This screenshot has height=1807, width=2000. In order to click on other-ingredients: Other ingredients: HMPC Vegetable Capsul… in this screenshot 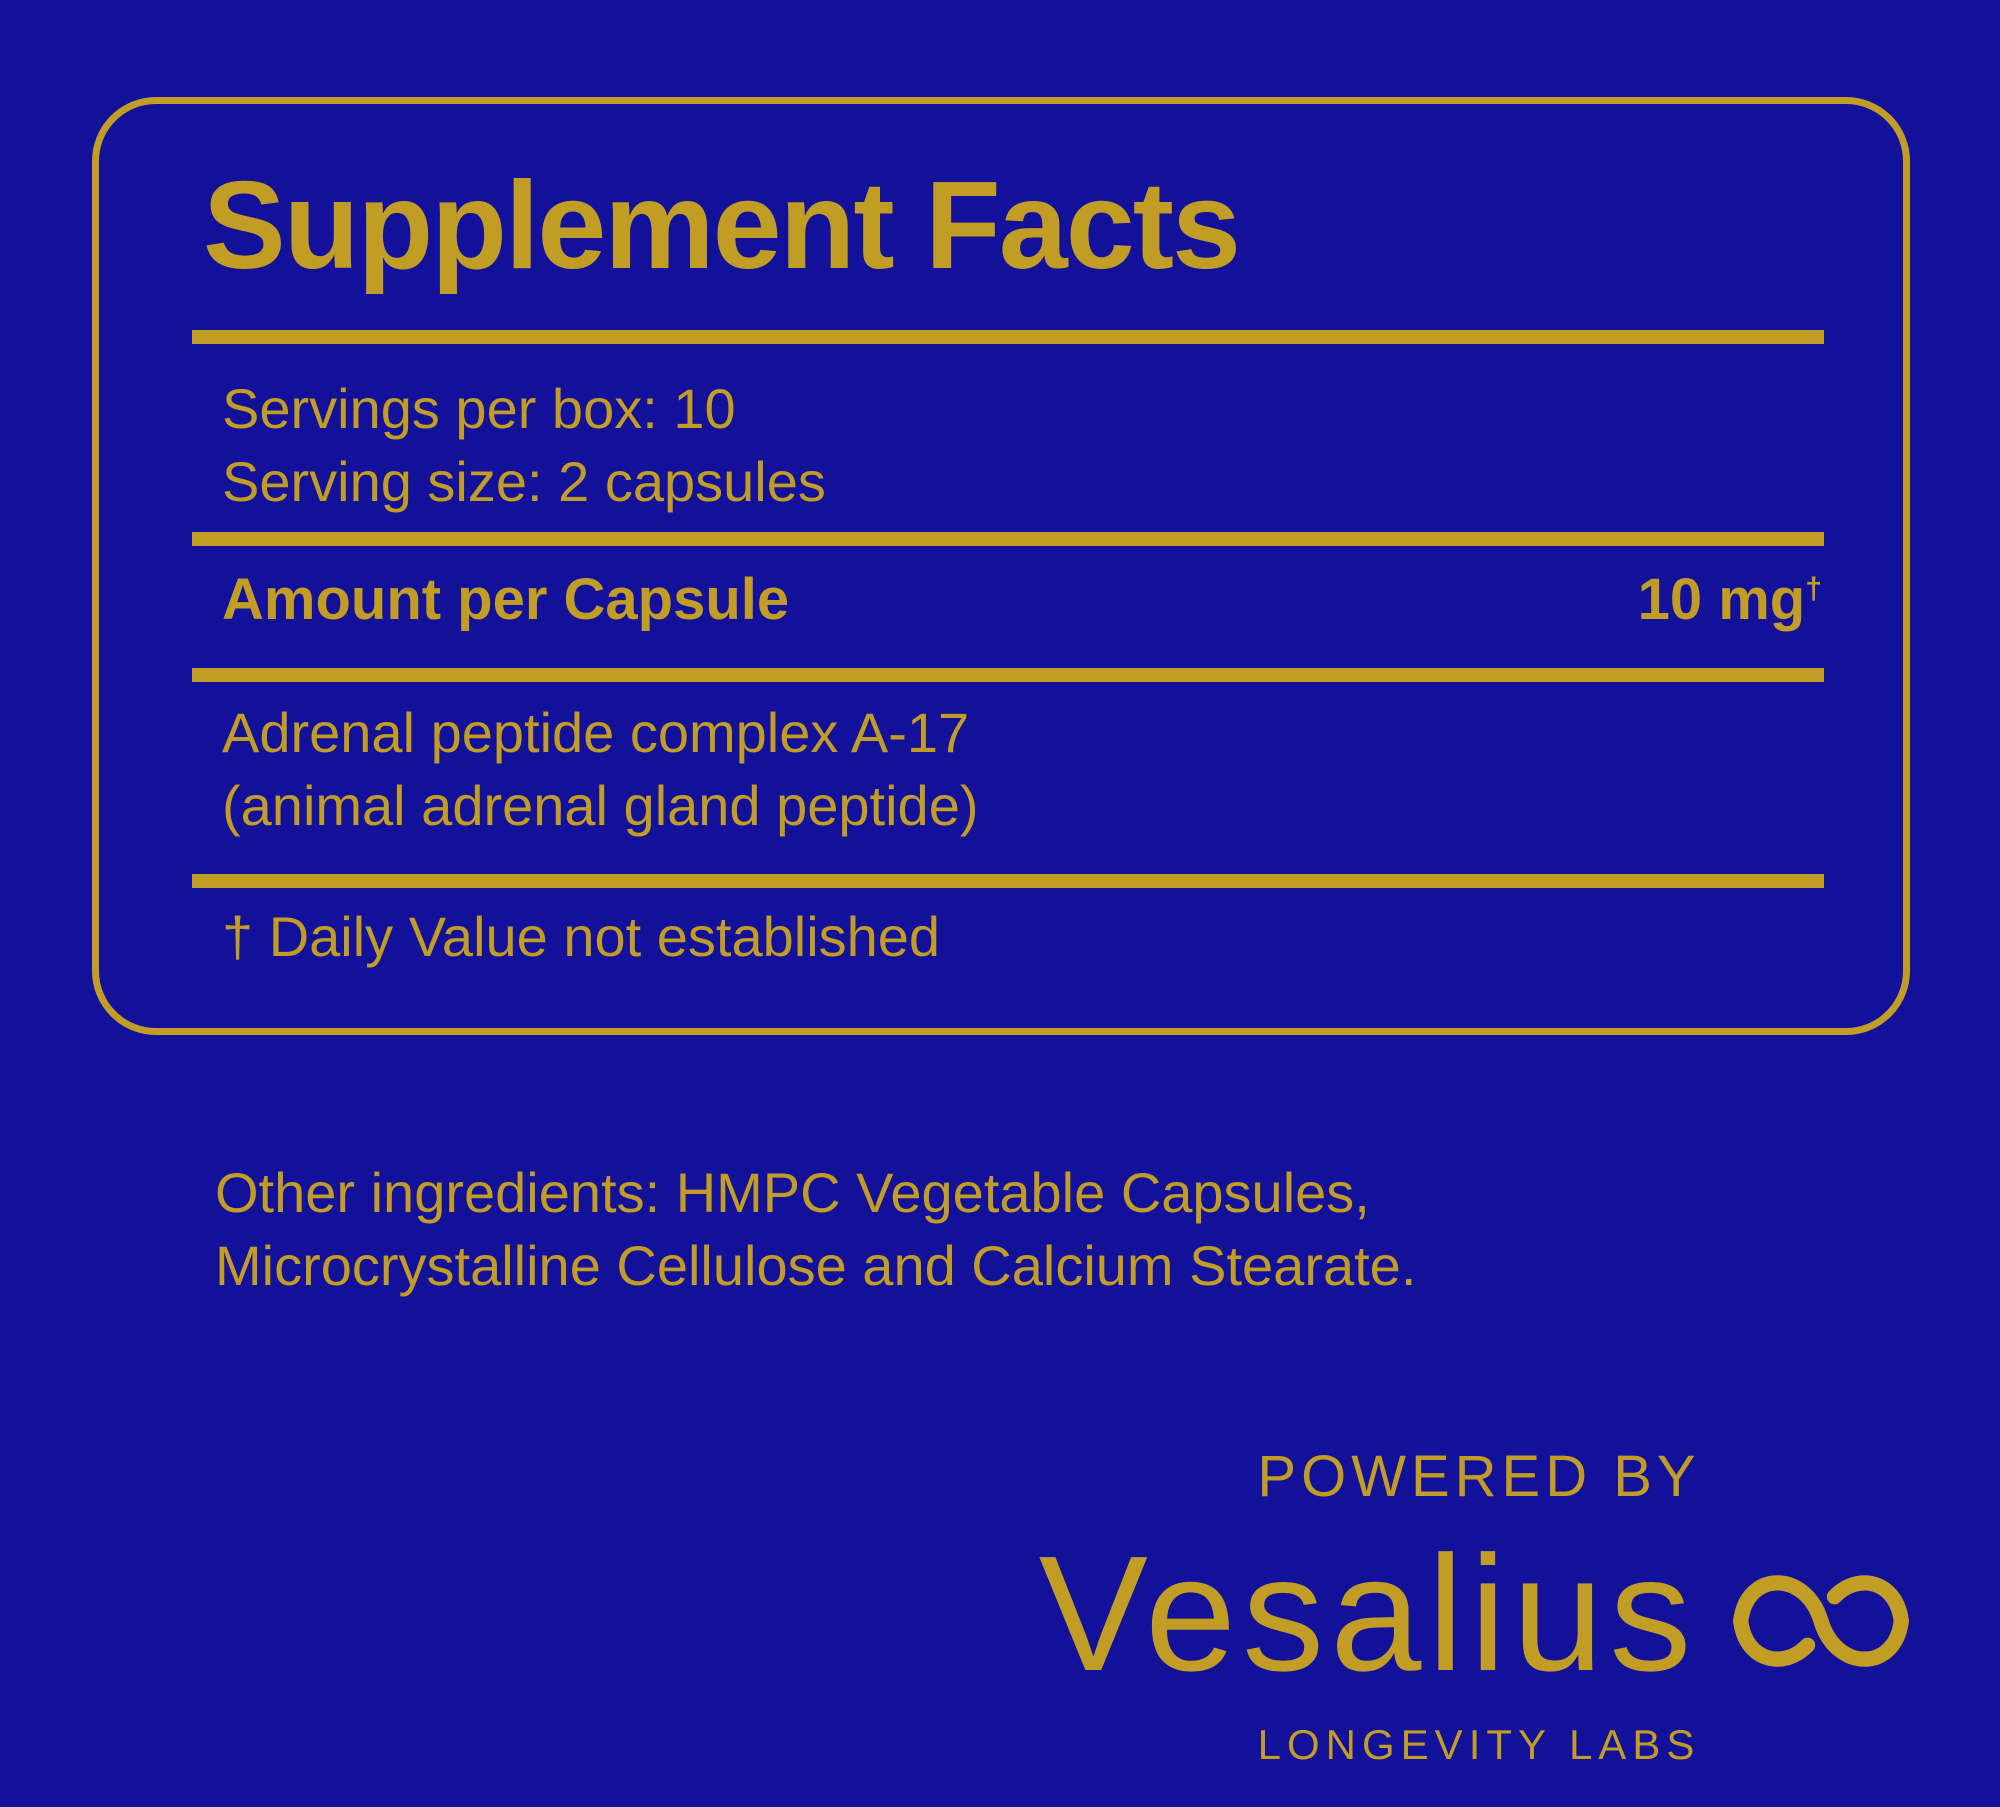, I will do `click(815, 1229)`.